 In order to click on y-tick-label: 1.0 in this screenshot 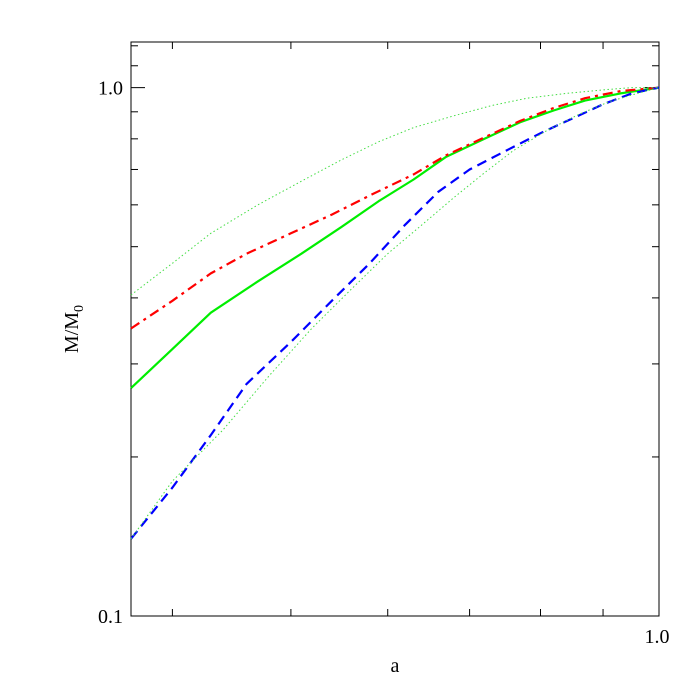, I will do `click(110, 89)`.